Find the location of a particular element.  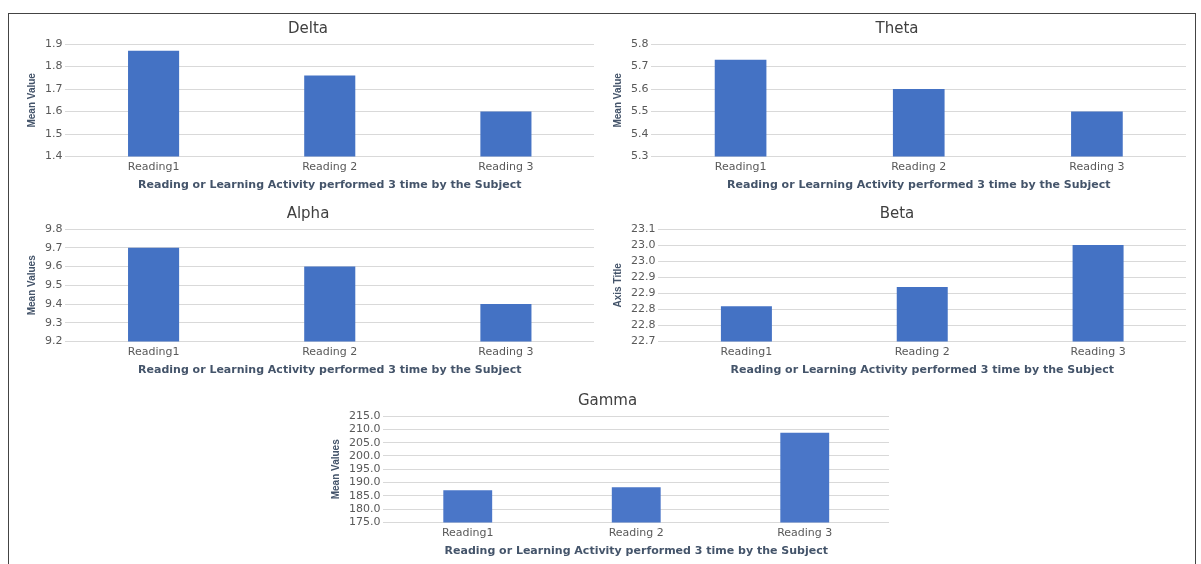

y-tick-label: 9.7 is located at coordinates (53, 247).